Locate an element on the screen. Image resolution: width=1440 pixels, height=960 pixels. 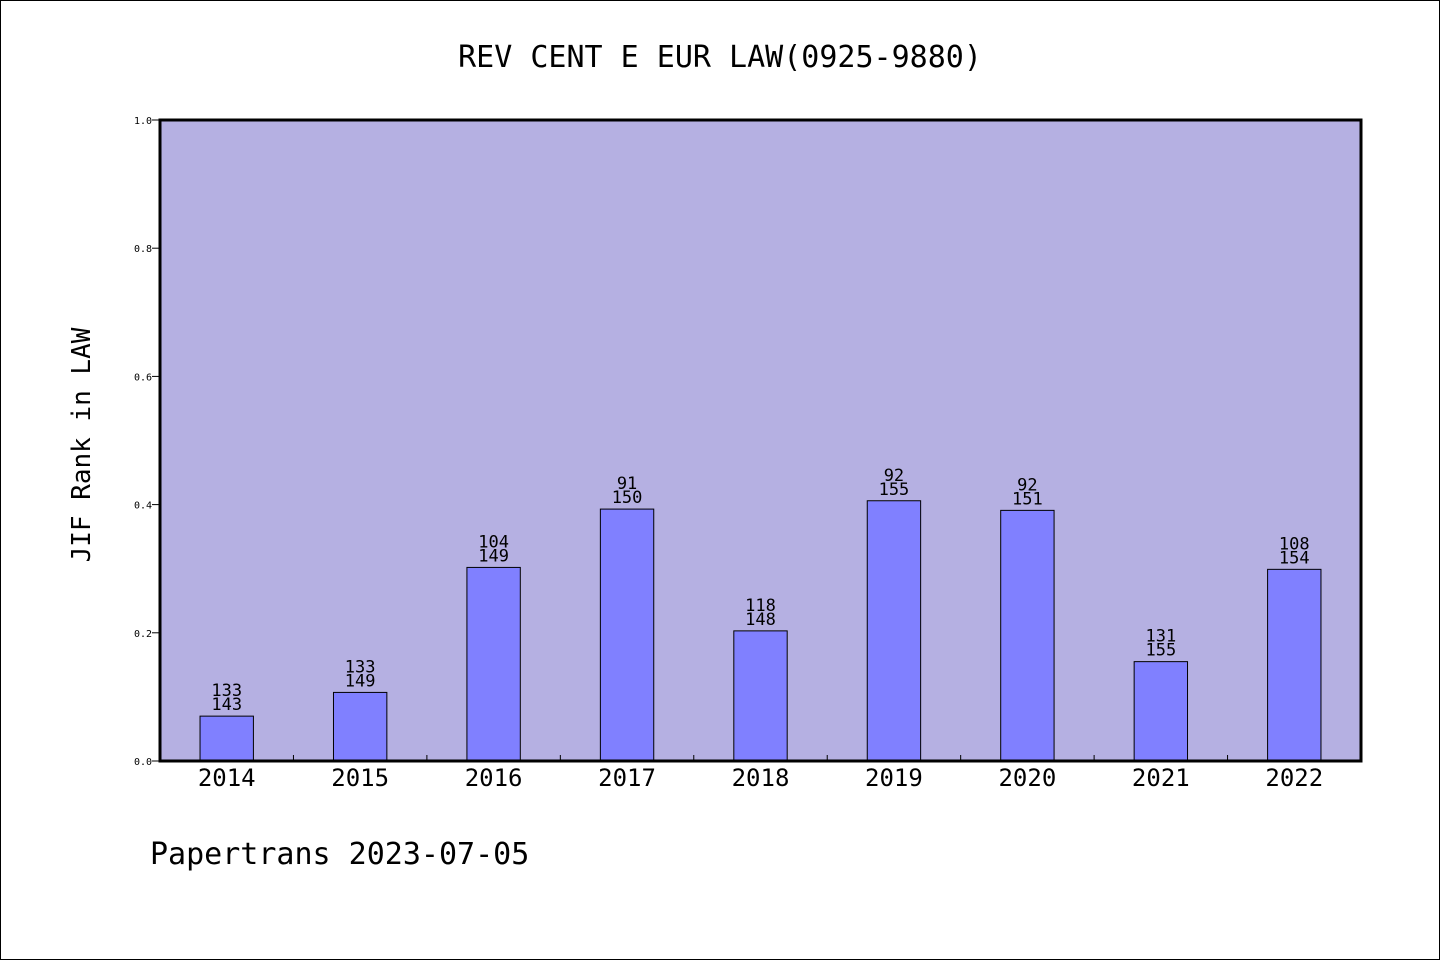
data-label-total: 151 is located at coordinates (1027, 499).